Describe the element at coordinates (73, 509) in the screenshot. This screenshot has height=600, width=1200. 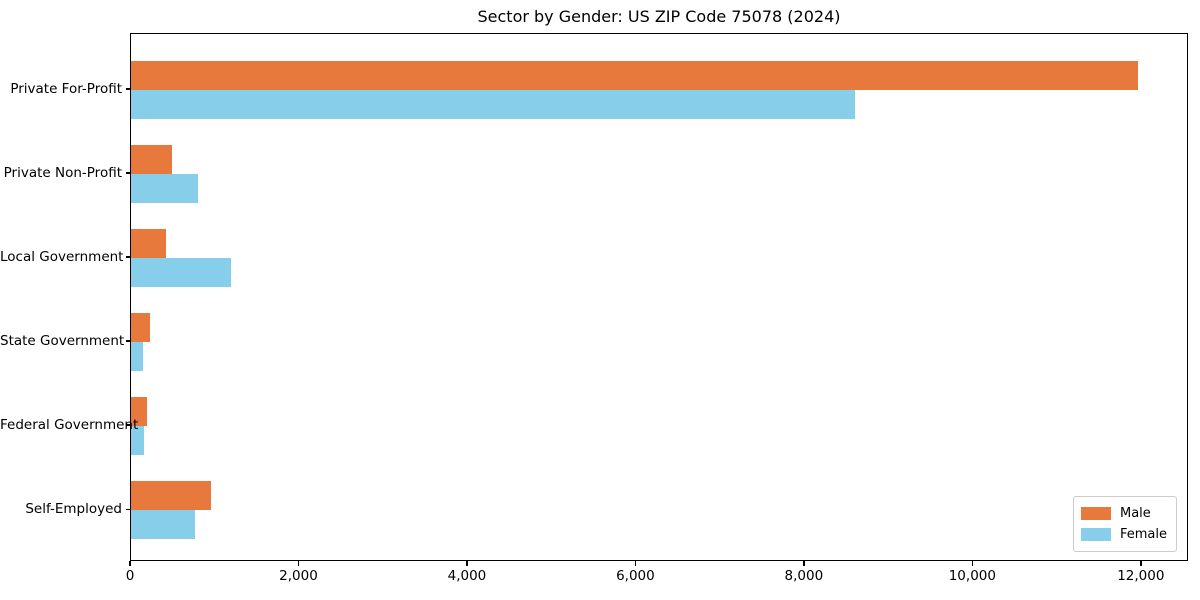
I see `y-tick-label: Self-Employed` at that location.